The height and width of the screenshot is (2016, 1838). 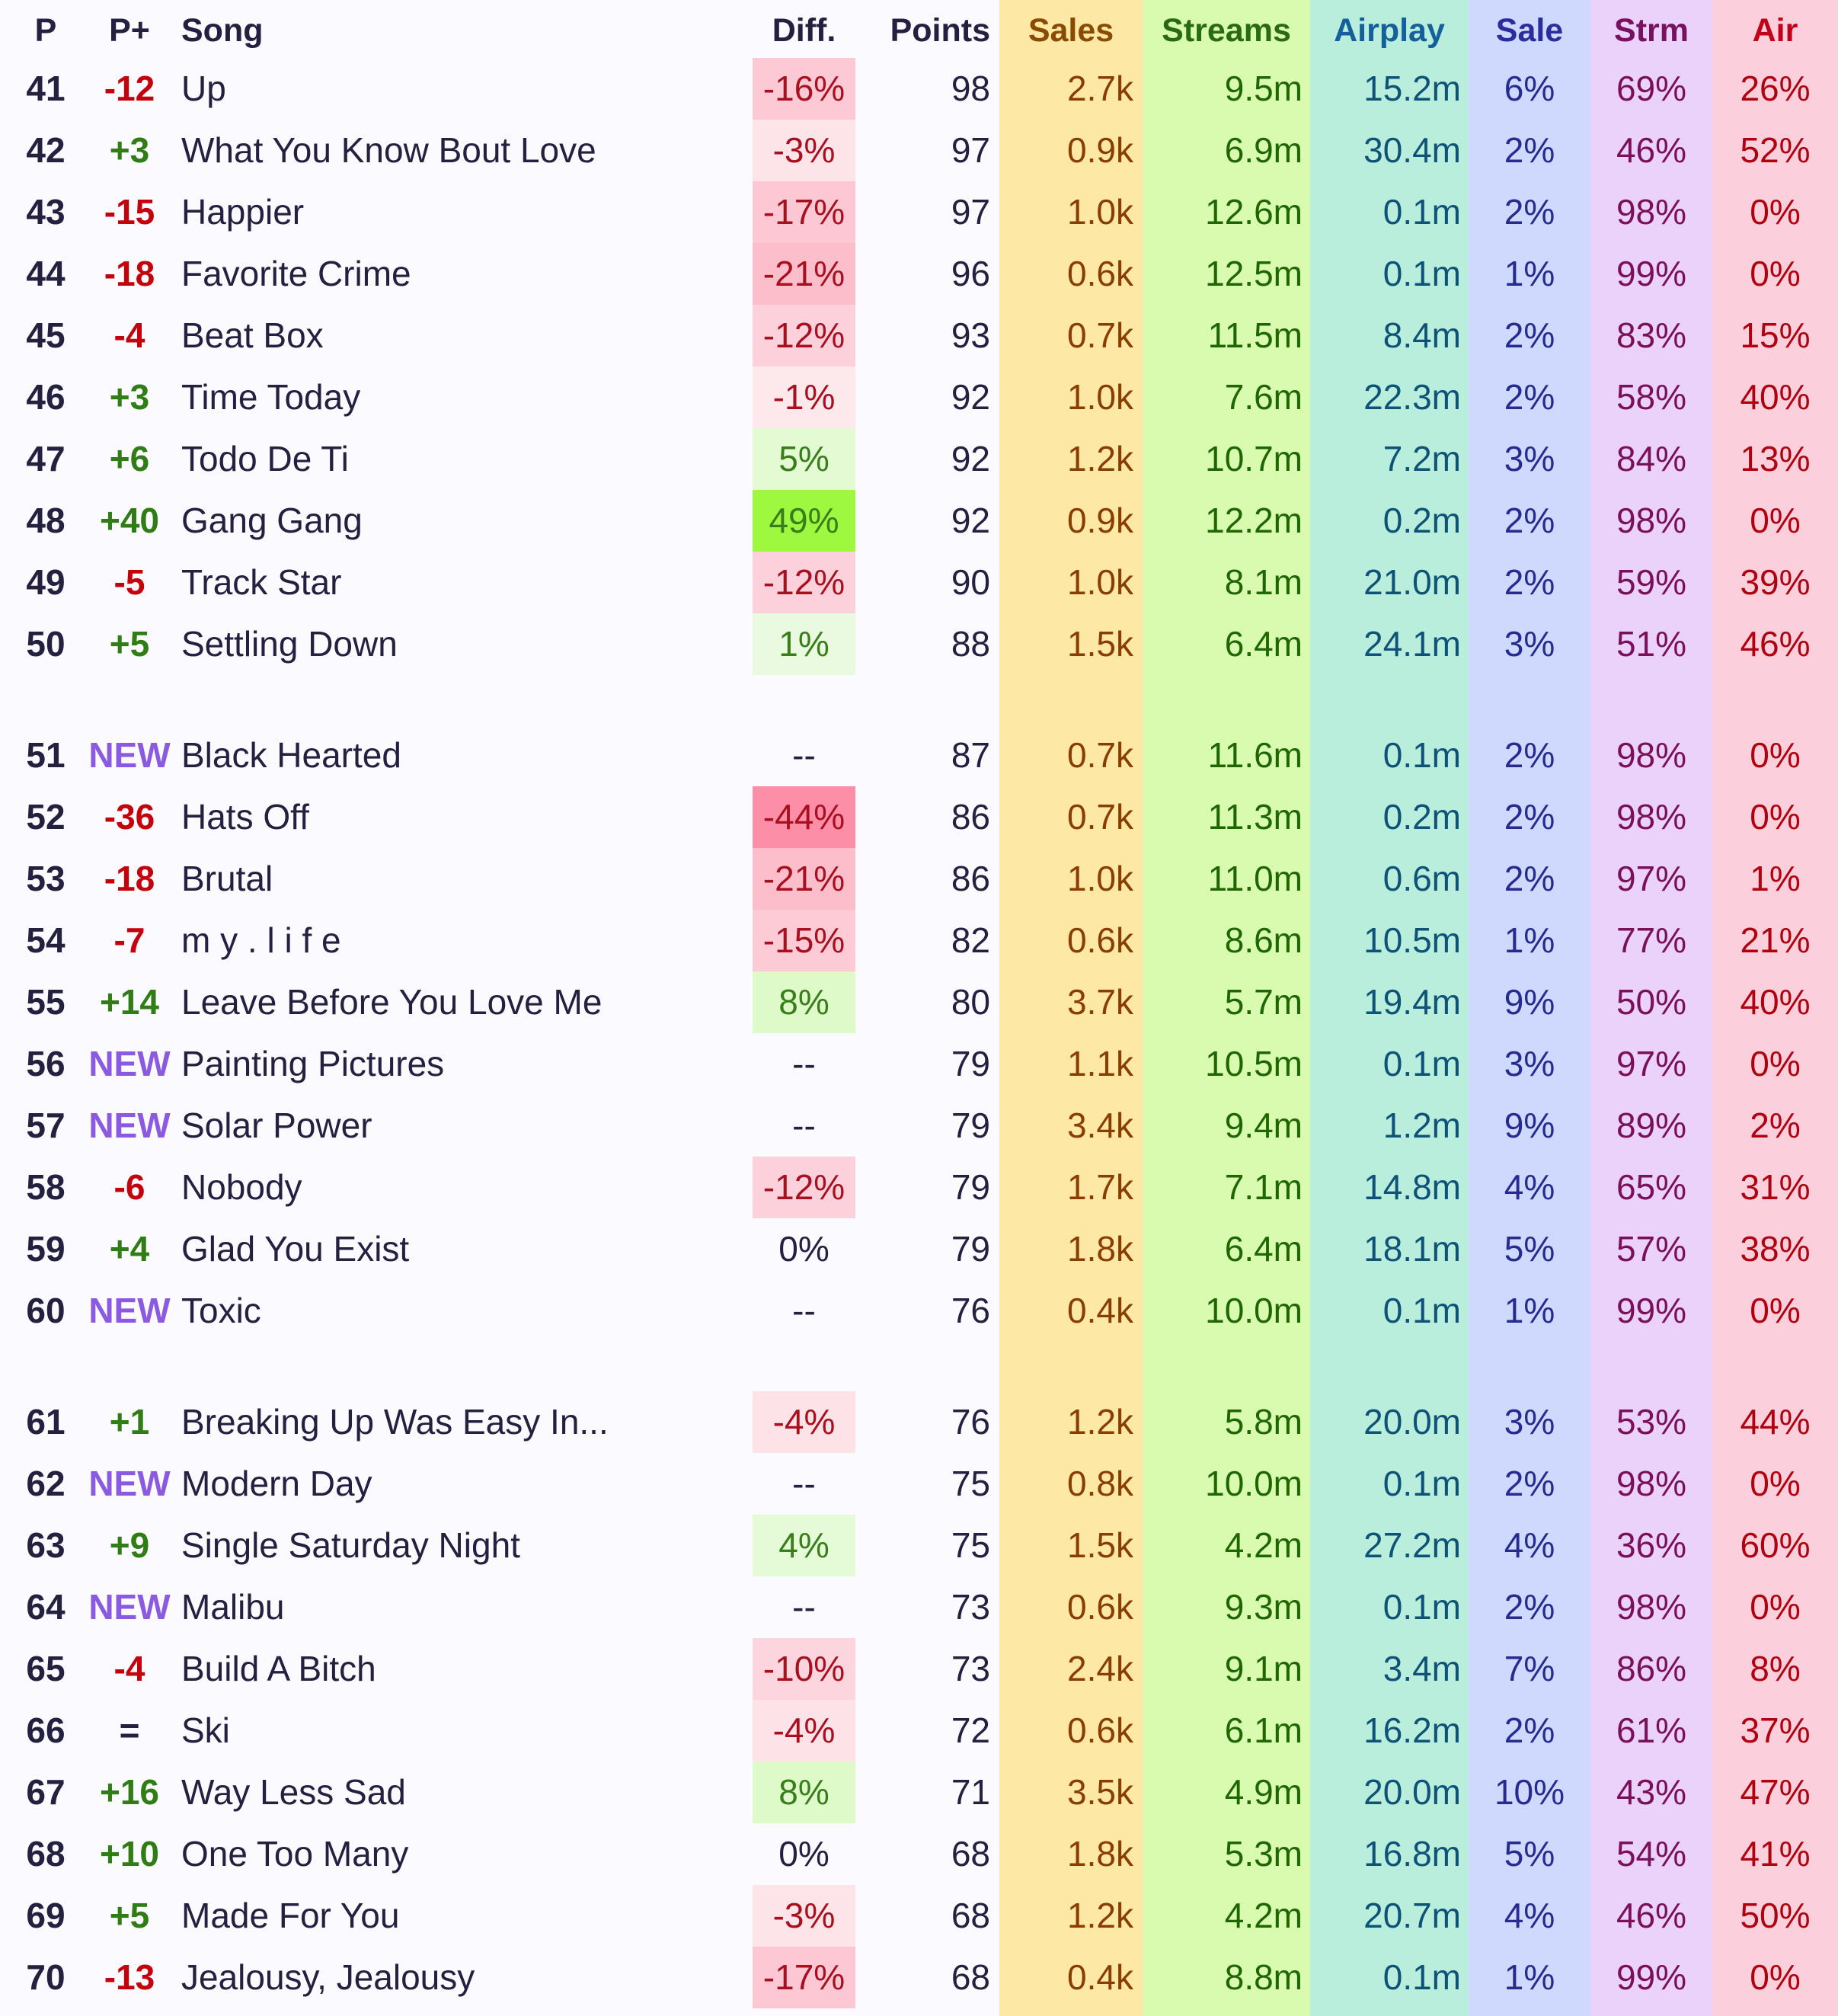 What do you see at coordinates (45, 30) in the screenshot?
I see `header-p: P` at bounding box center [45, 30].